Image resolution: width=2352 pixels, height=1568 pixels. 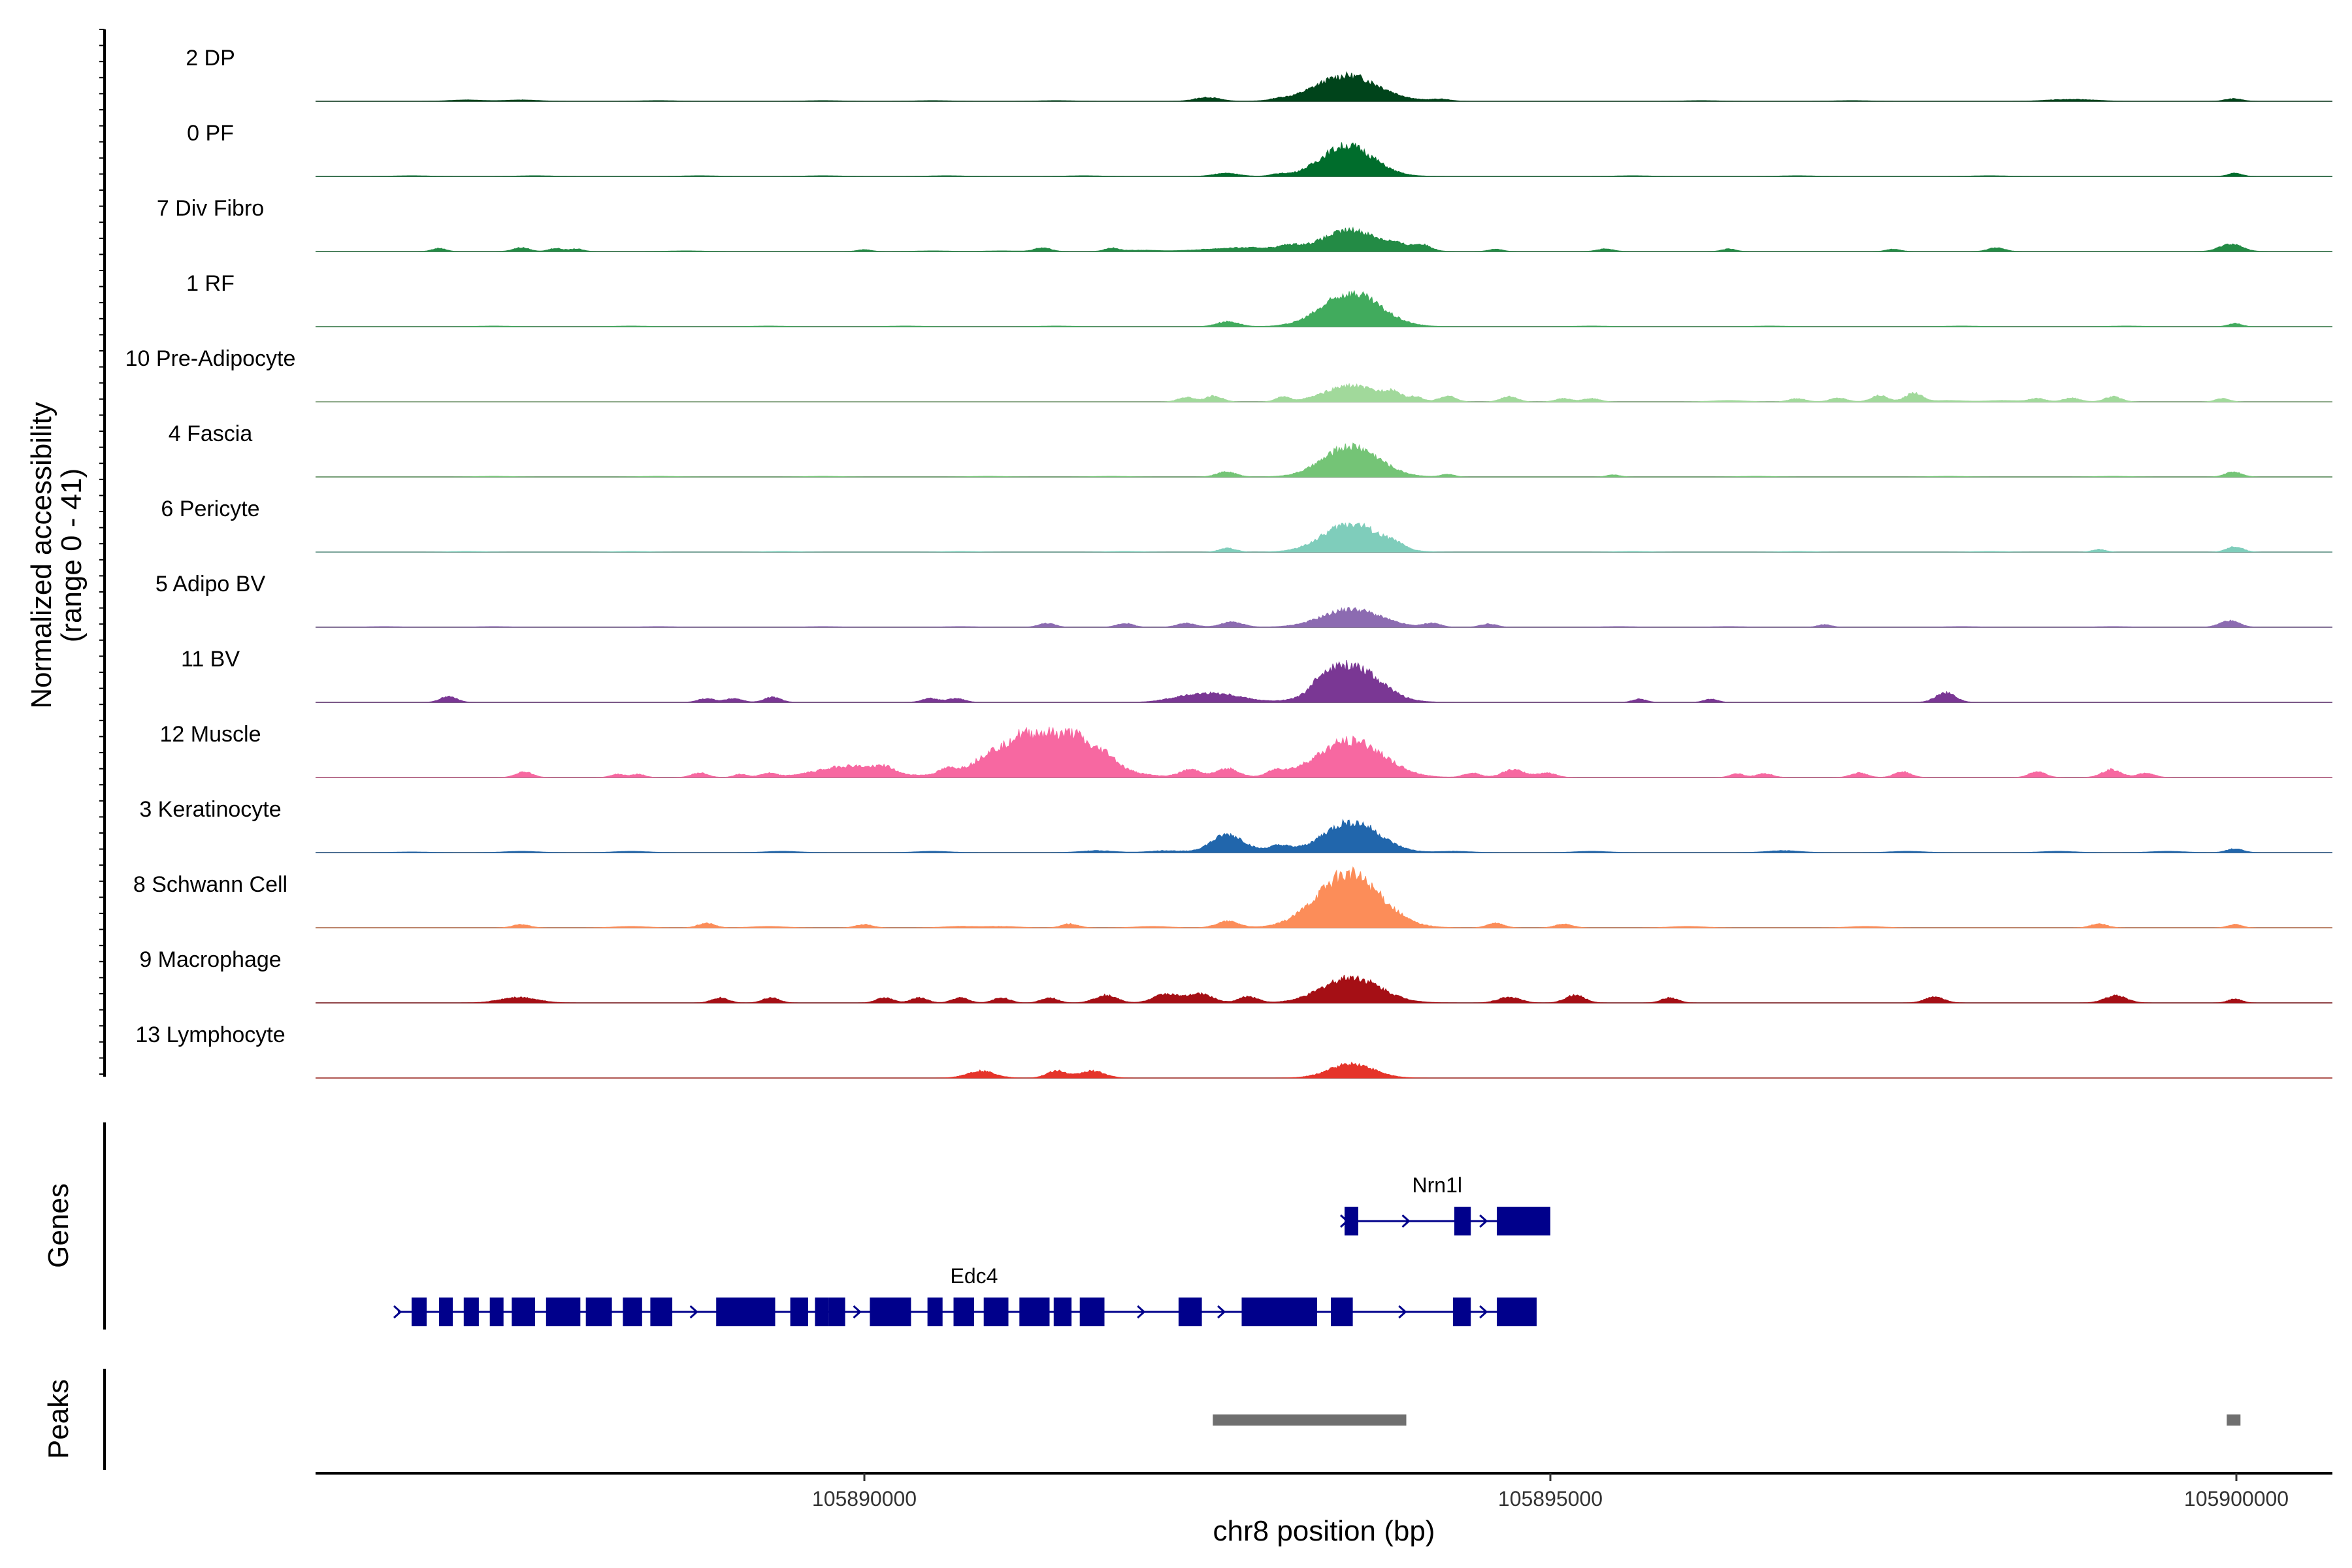 What do you see at coordinates (974, 1276) in the screenshot?
I see `gene-name-label: Edc4` at bounding box center [974, 1276].